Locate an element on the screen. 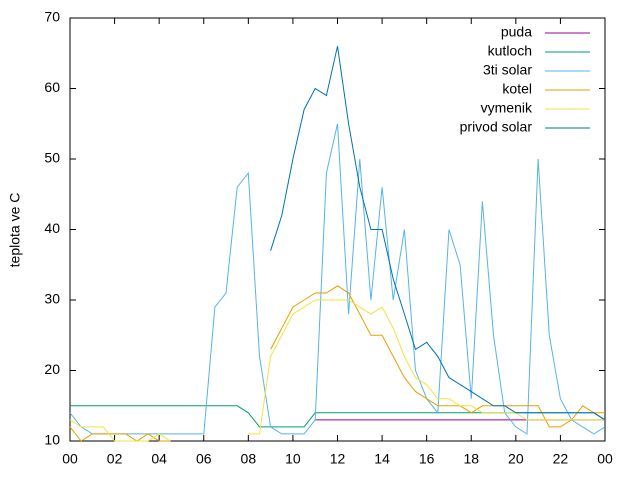  y-tick-label: 40 is located at coordinates (52, 228).